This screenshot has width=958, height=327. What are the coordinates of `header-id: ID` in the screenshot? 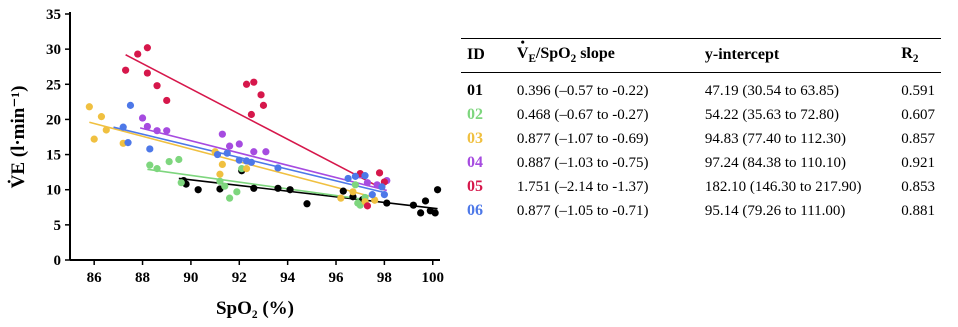 It's located at (486, 55).